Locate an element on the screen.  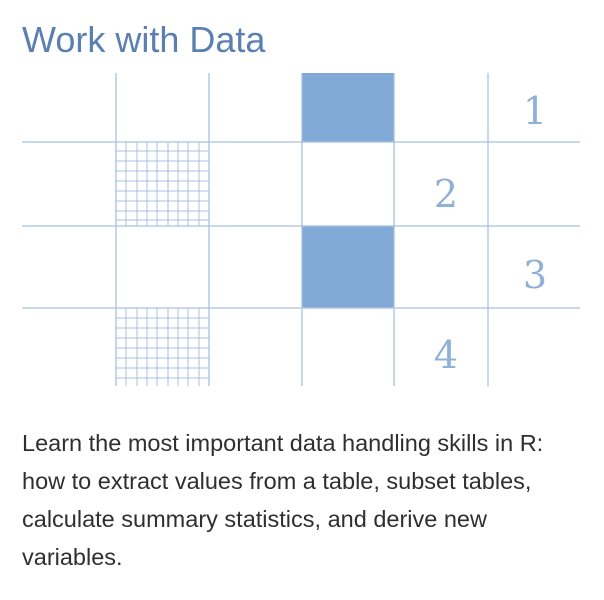
row-number-3: 3 is located at coordinates (535, 275).